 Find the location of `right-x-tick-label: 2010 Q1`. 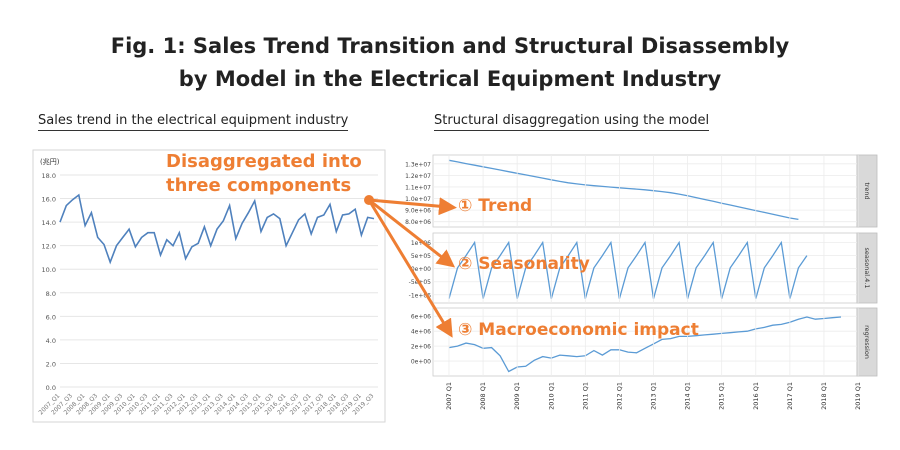

right-x-tick-label: 2010 Q1 is located at coordinates (551, 396).